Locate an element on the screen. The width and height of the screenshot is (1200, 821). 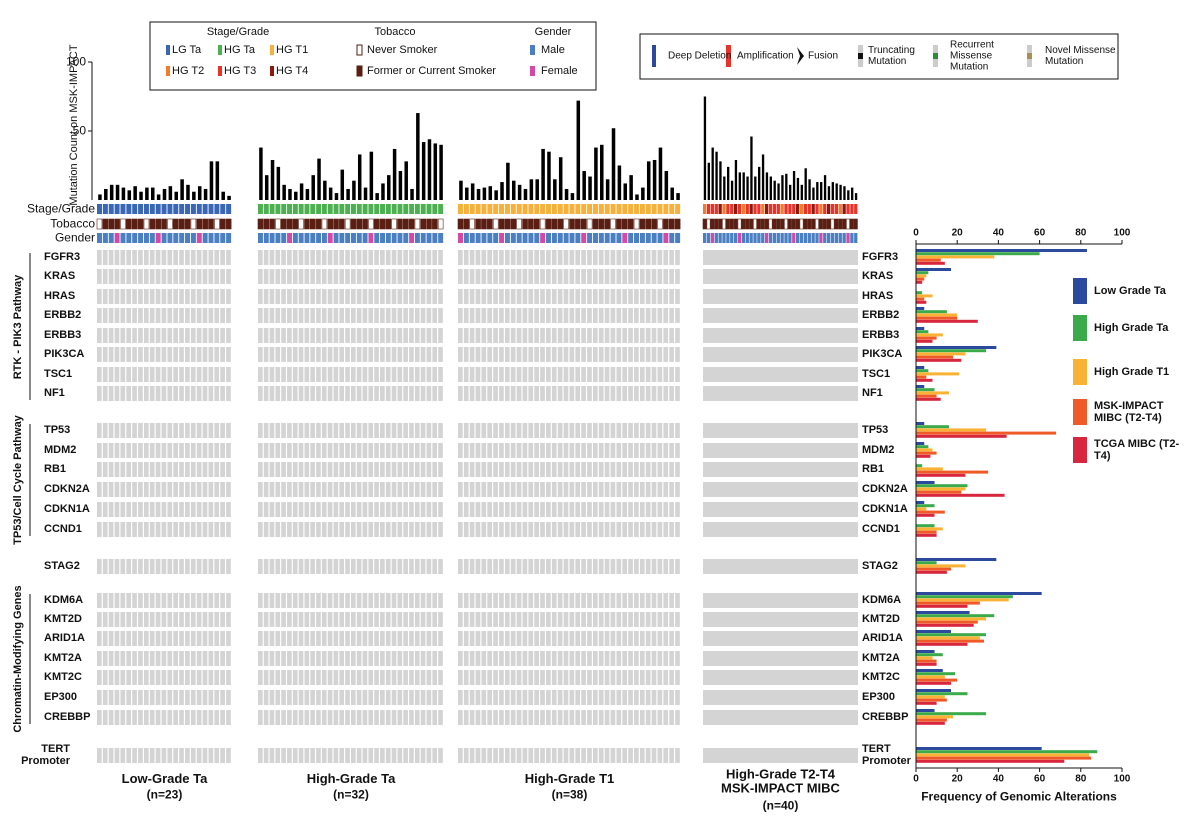
gene-label: RB1 is located at coordinates (55, 468).